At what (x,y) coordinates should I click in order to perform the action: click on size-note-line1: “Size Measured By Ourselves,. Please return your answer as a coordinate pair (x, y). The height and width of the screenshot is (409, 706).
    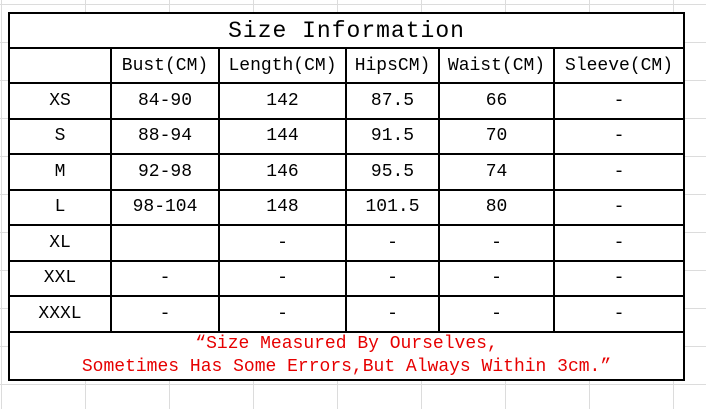
    Looking at the image, I should click on (346, 343).